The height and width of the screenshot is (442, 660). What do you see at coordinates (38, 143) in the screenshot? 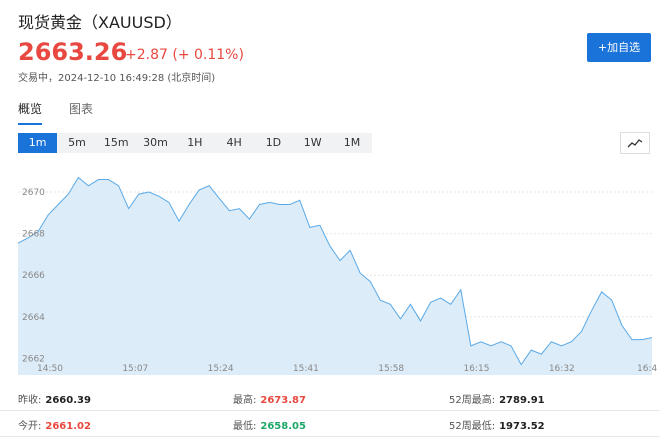
I see `range-button: 1m` at bounding box center [38, 143].